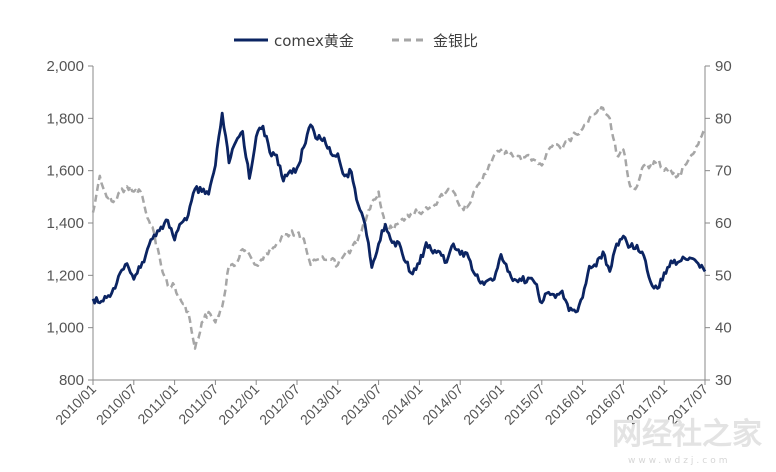  Describe the element at coordinates (565, 404) in the screenshot. I see `x-tick-label: 2016/01` at that location.